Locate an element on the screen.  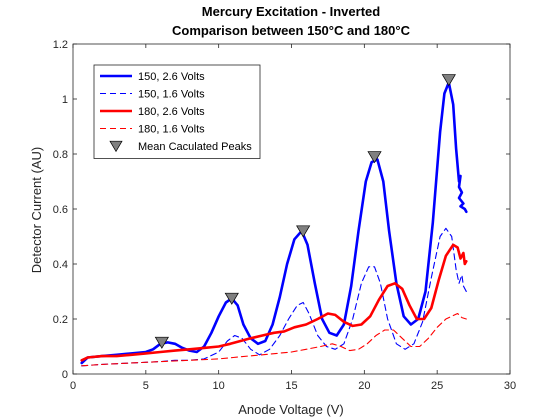
y-tick-label: 0.6 is located at coordinates (60, 210).